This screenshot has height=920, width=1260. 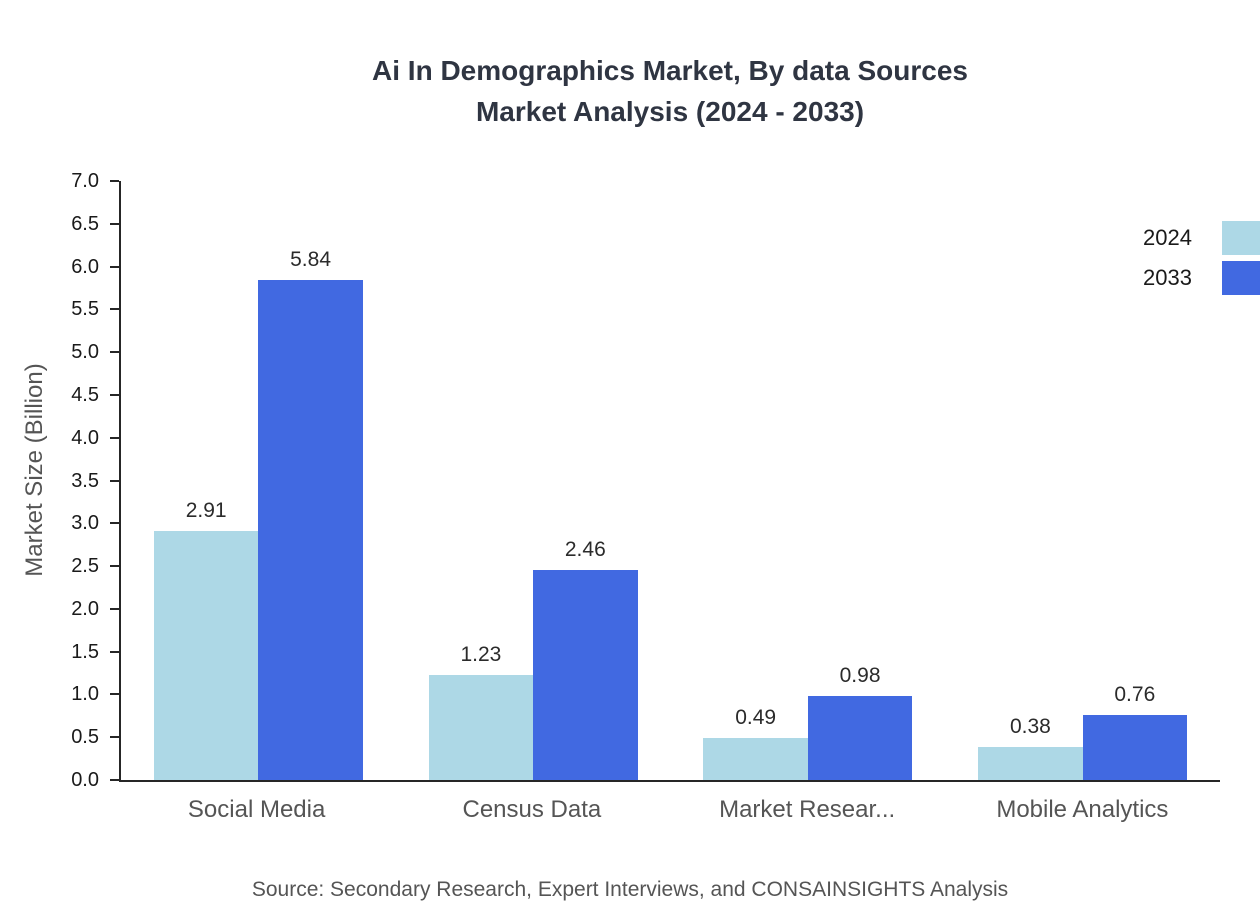 What do you see at coordinates (1082, 809) in the screenshot?
I see `x-category-label-mobile-analytics: Mobile Analytics` at bounding box center [1082, 809].